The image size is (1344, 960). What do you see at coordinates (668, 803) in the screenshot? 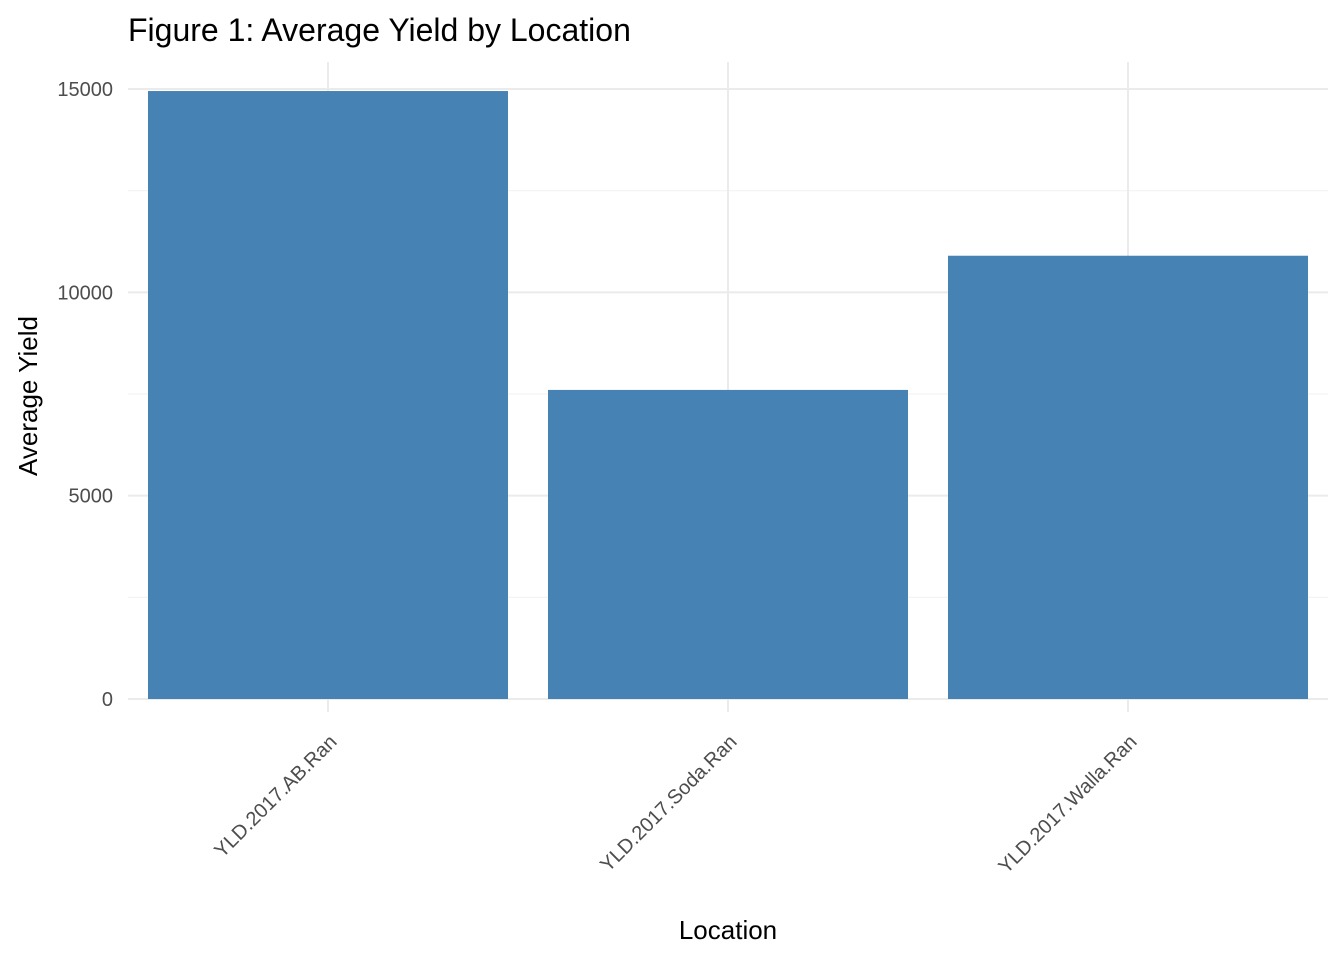
I see `x-tick-label: YLD.2017.Soda.Ran` at bounding box center [668, 803].